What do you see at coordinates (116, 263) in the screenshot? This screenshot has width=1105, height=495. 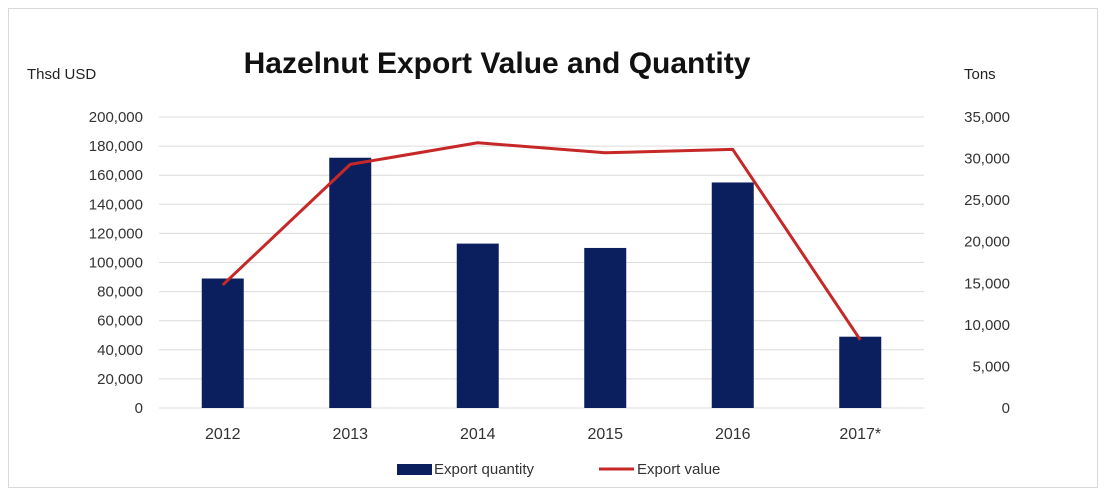 I see `left-tick-label: 100,000` at bounding box center [116, 263].